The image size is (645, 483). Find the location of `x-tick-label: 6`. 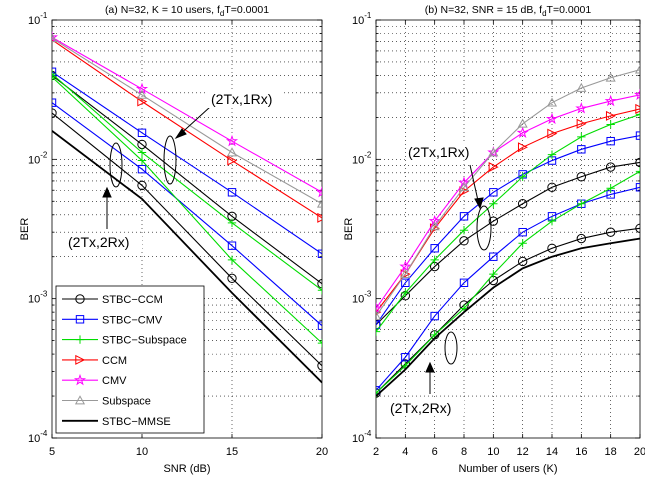

x-tick-label: 6 is located at coordinates (435, 452).